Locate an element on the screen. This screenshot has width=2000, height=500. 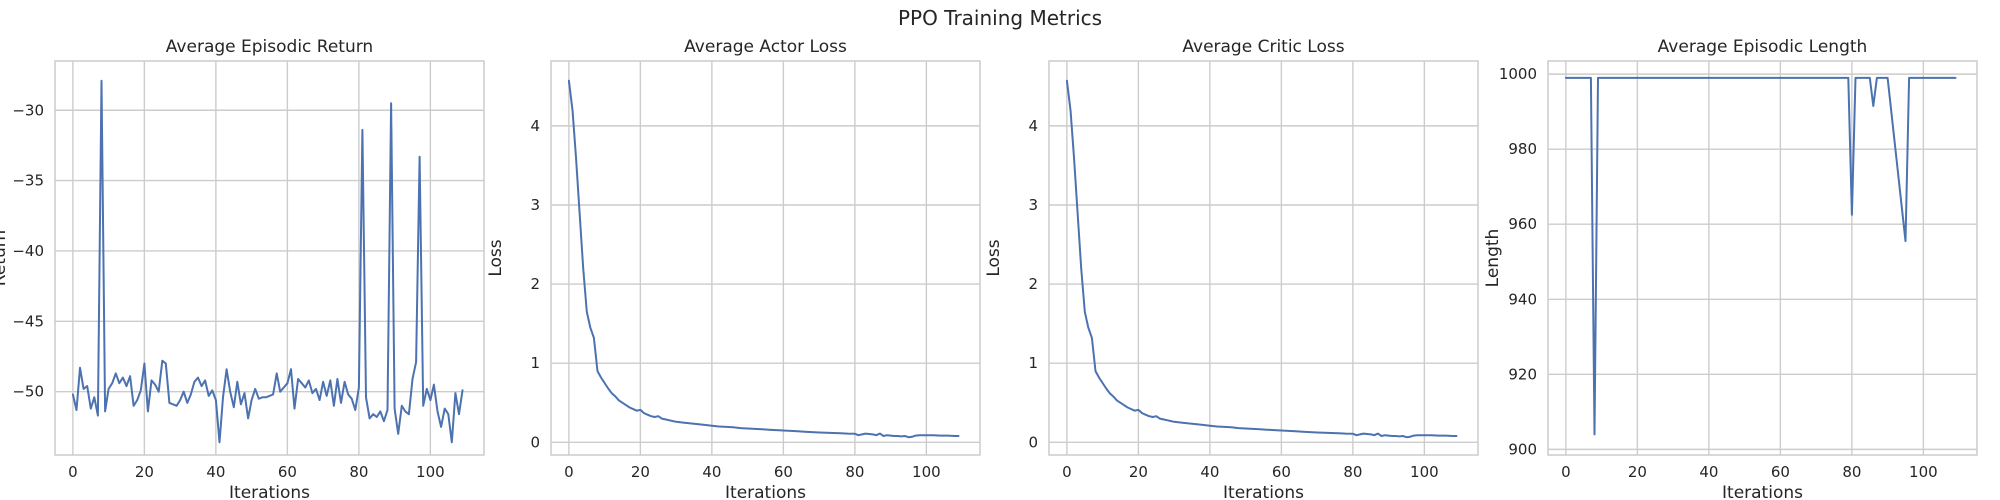
series-line-return is located at coordinates (267, 261).